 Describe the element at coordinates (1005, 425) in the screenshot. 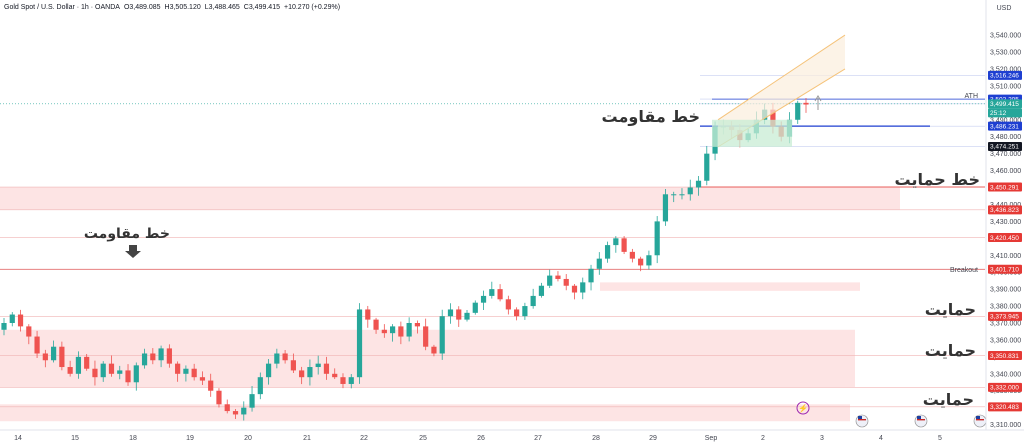

I see `price-tick: 3,310.000` at that location.